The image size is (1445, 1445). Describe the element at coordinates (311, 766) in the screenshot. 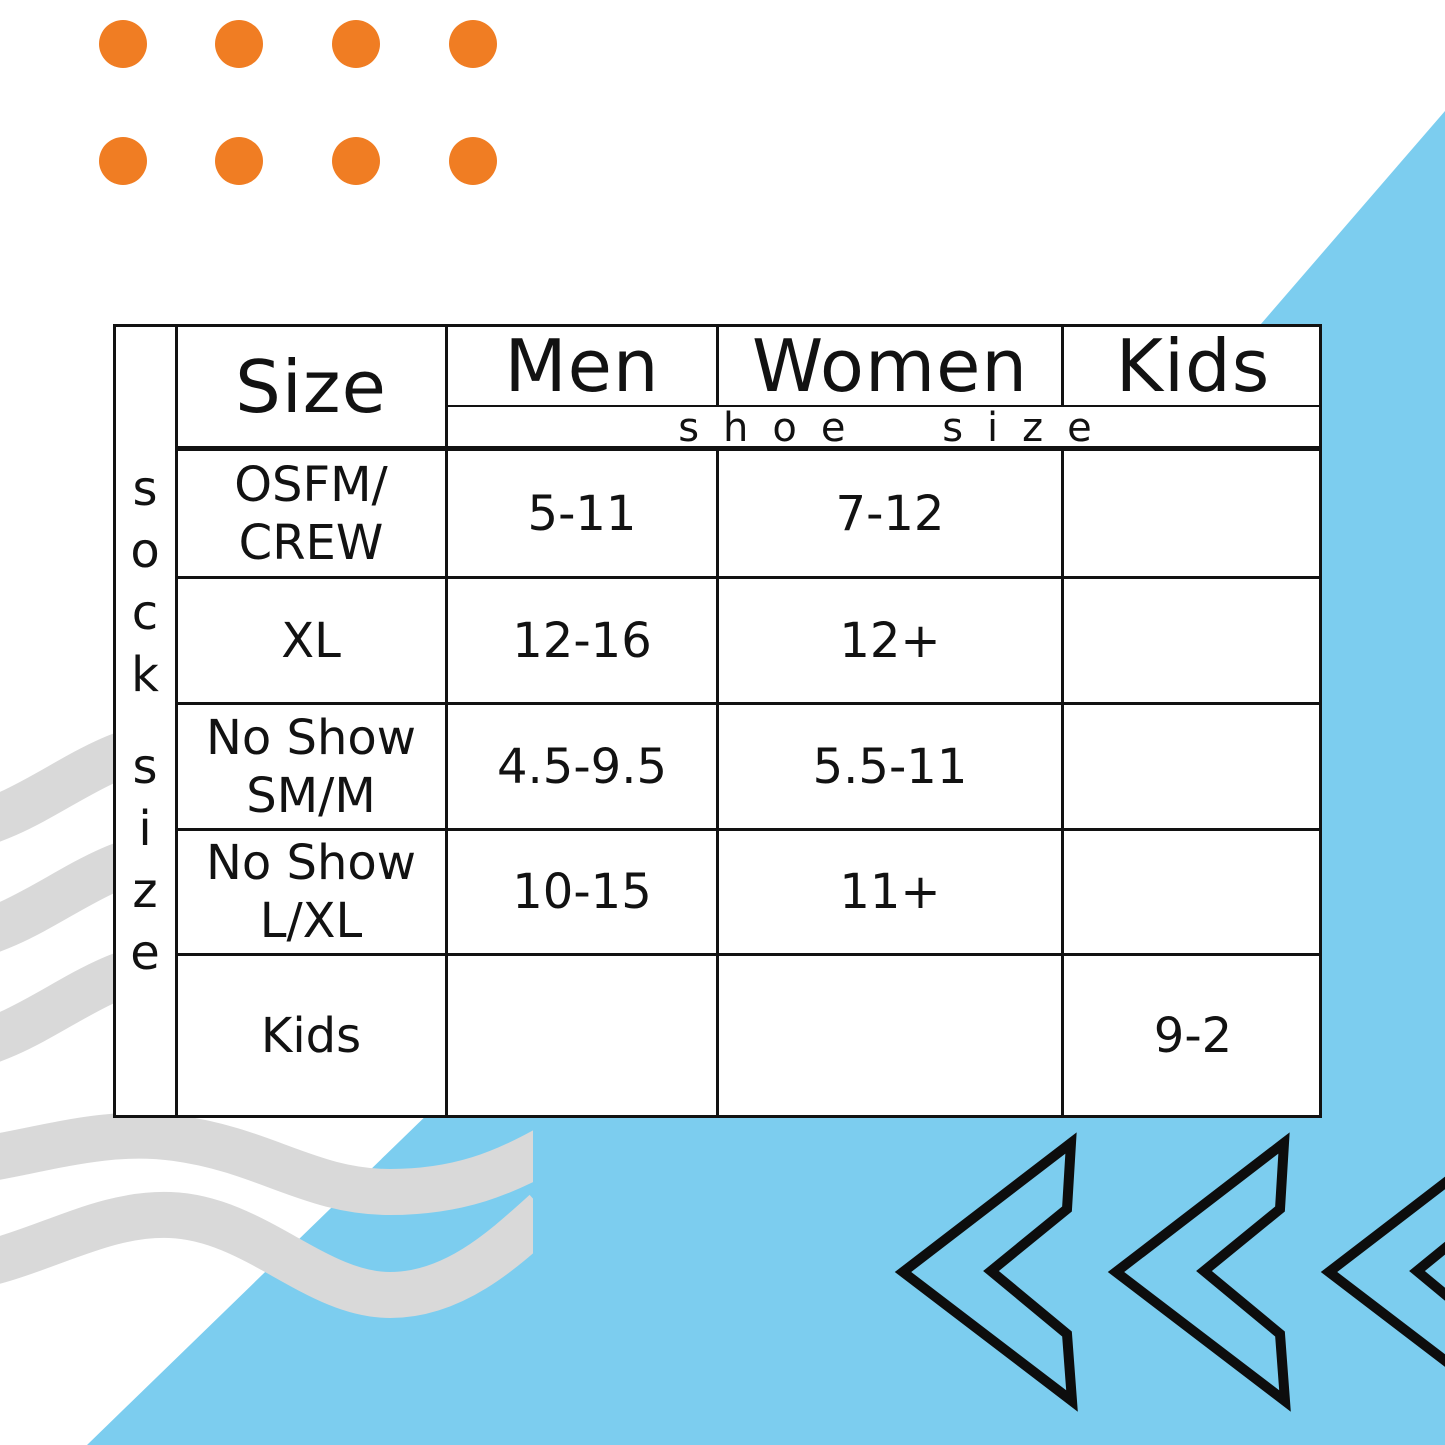

I see `row-label: No Show SM/M` at that location.